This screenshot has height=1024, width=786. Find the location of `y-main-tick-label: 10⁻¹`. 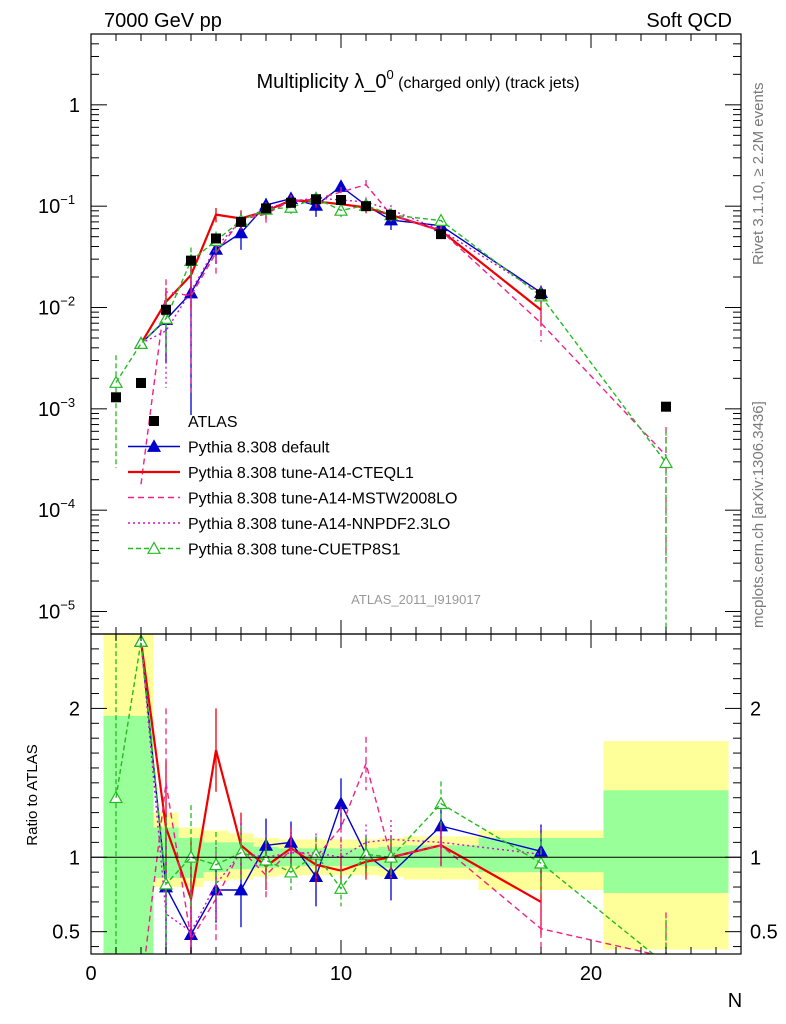

y-main-tick-label: 10⁻¹ is located at coordinates (56, 205).